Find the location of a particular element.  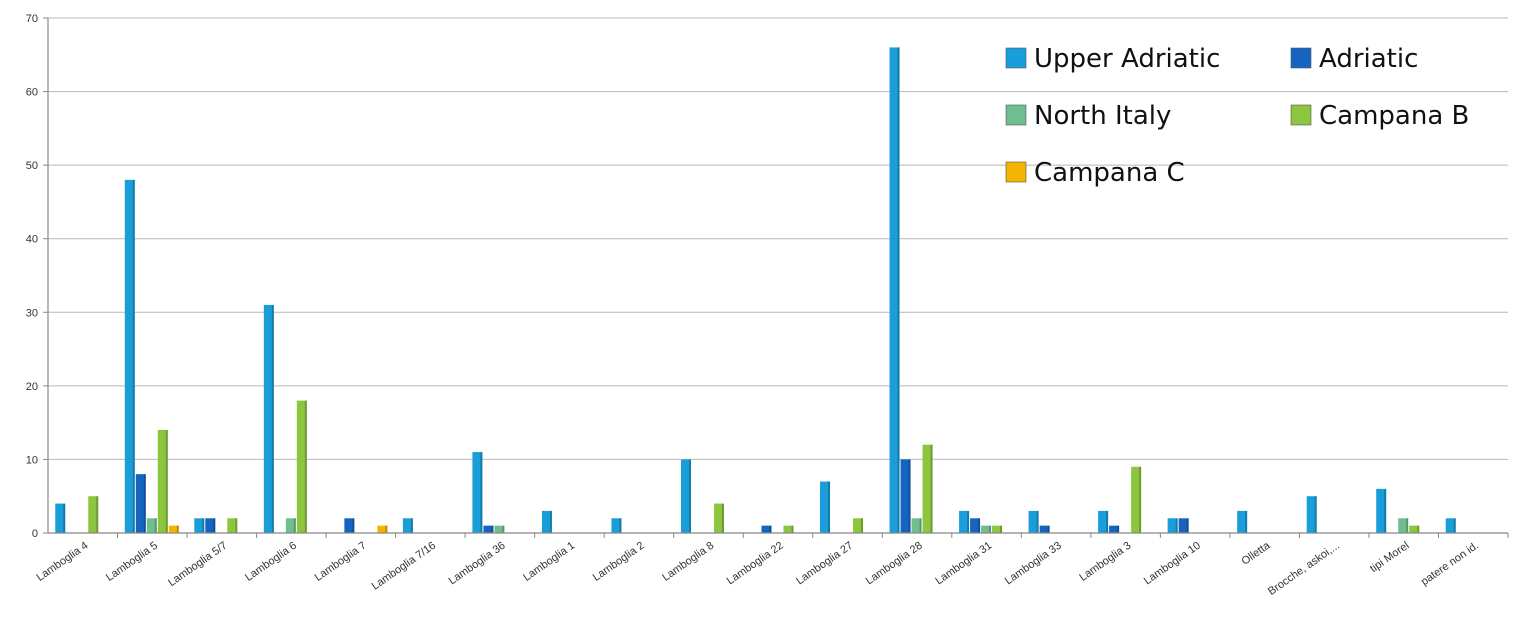

x-tick-label: Lamboglia 36 is located at coordinates (477, 564).